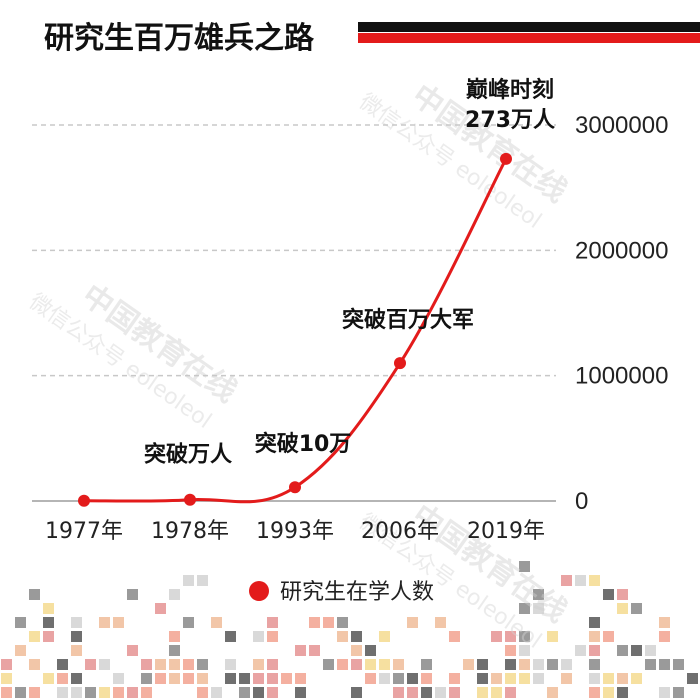 The width and height of the screenshot is (700, 700). Describe the element at coordinates (621, 313) in the screenshot. I see `y-axis-tick-labels: 0 1000000 2000000 3000000` at that location.